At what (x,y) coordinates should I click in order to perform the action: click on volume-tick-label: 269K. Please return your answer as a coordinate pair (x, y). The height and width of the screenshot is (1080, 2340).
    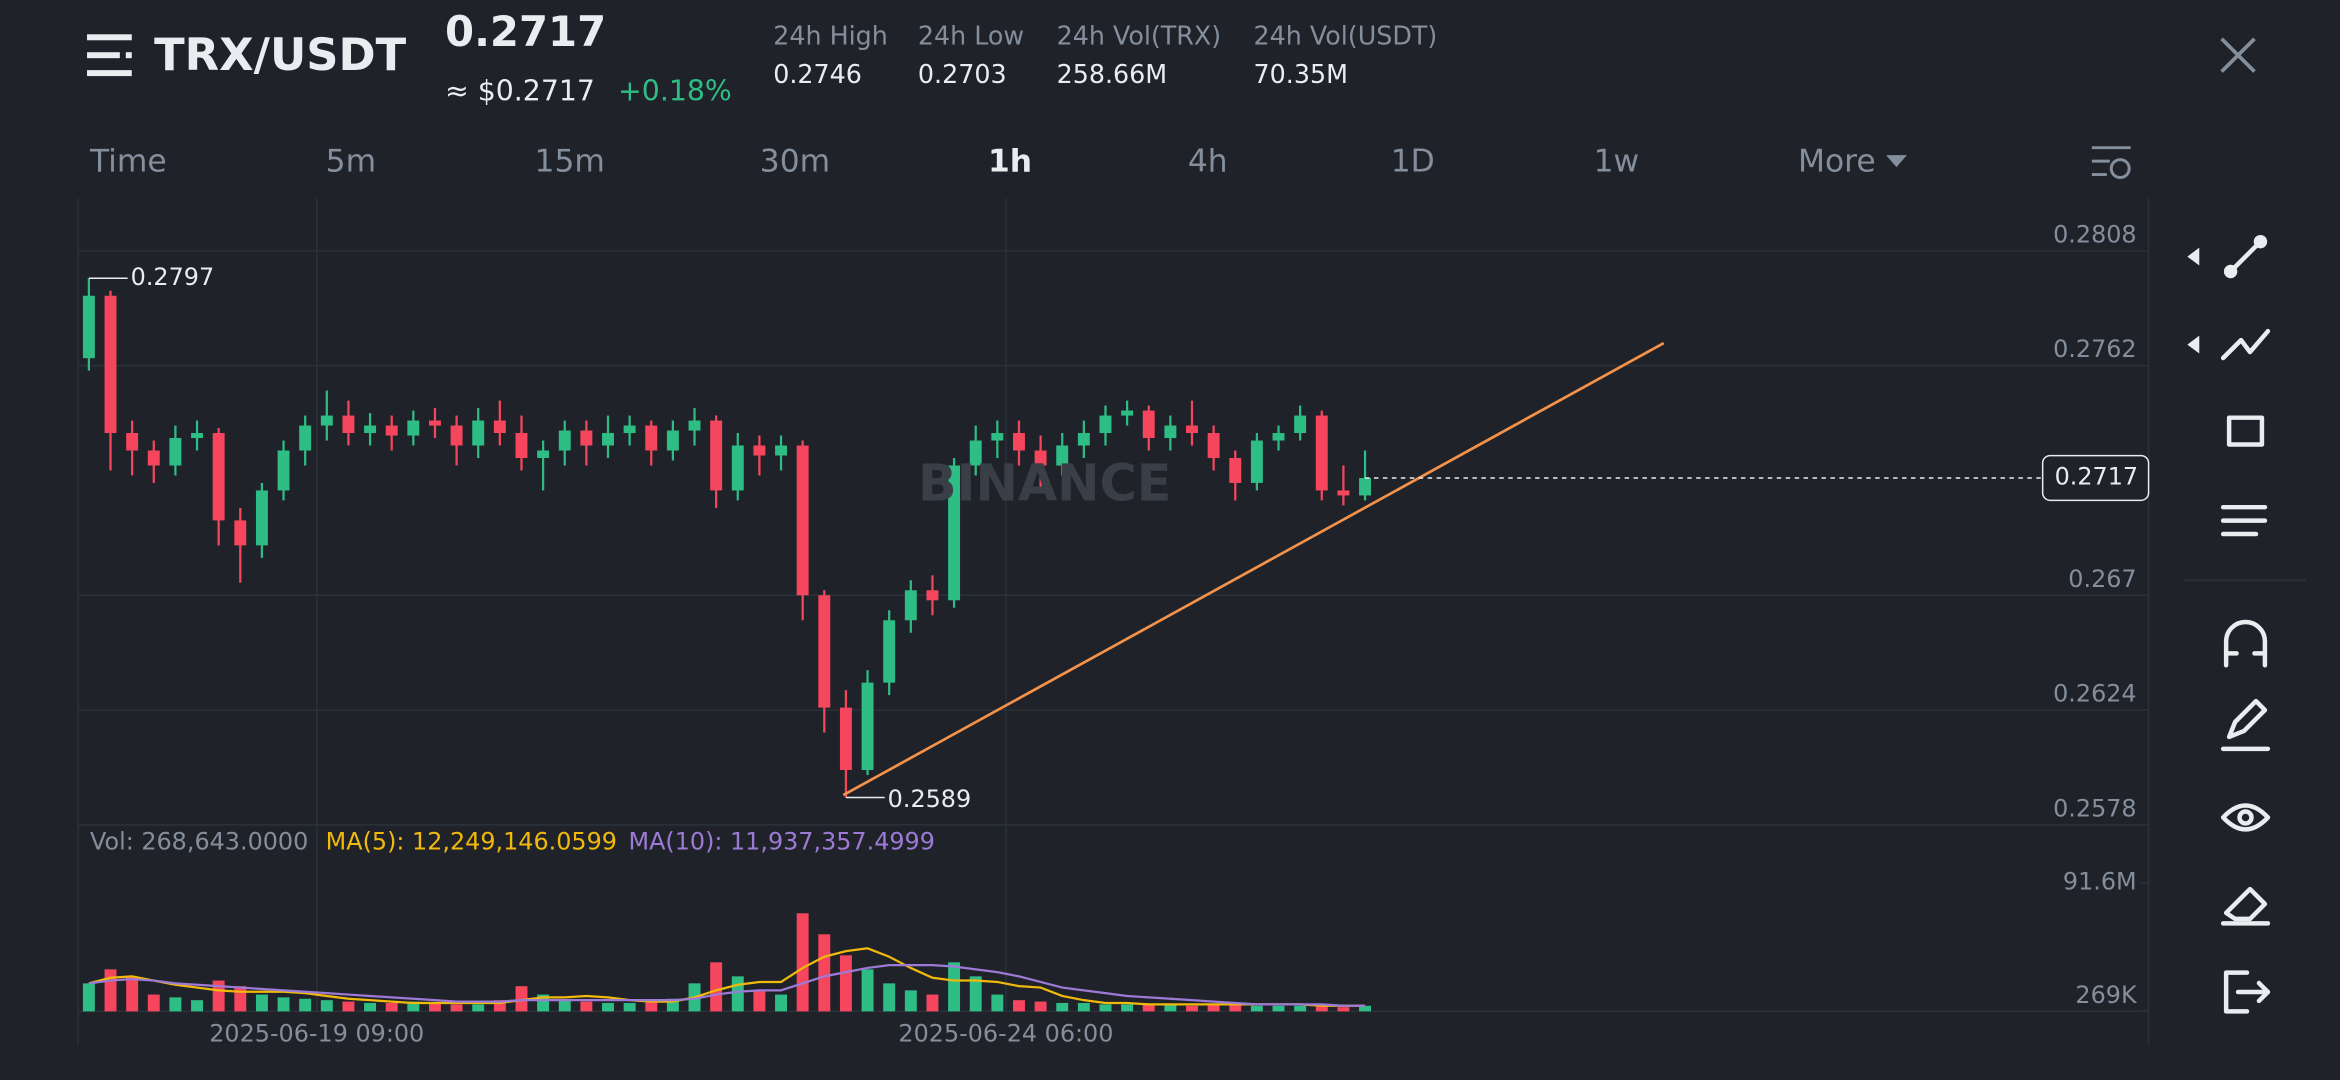
    Looking at the image, I should click on (2106, 995).